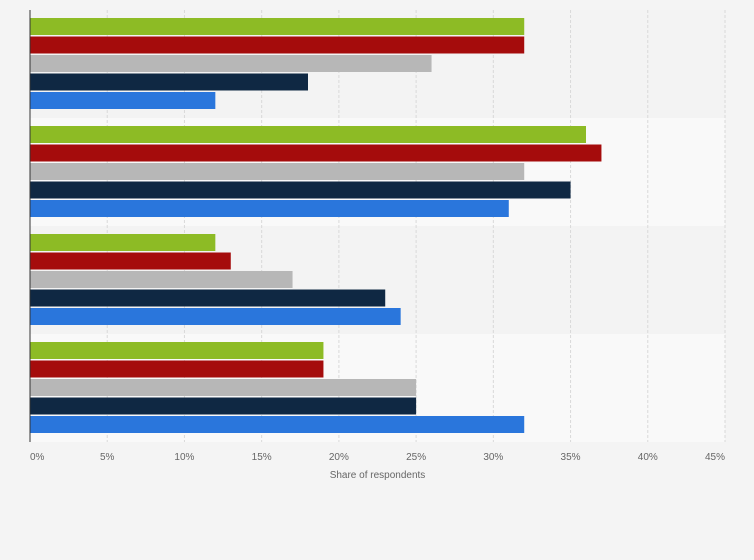  What do you see at coordinates (416, 457) in the screenshot?
I see `x-tick-label: 25%` at bounding box center [416, 457].